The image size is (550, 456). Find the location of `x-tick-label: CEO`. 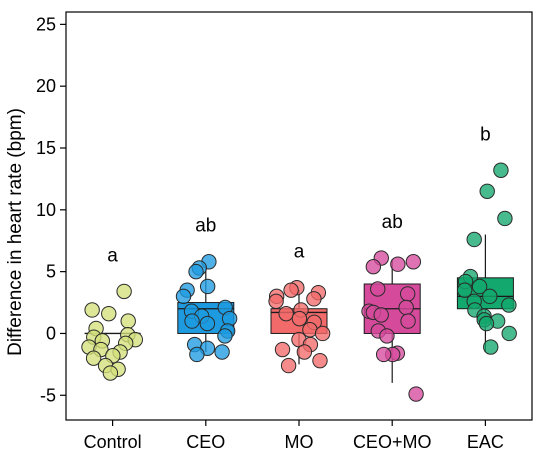

x-tick-label: CEO is located at coordinates (205, 442).